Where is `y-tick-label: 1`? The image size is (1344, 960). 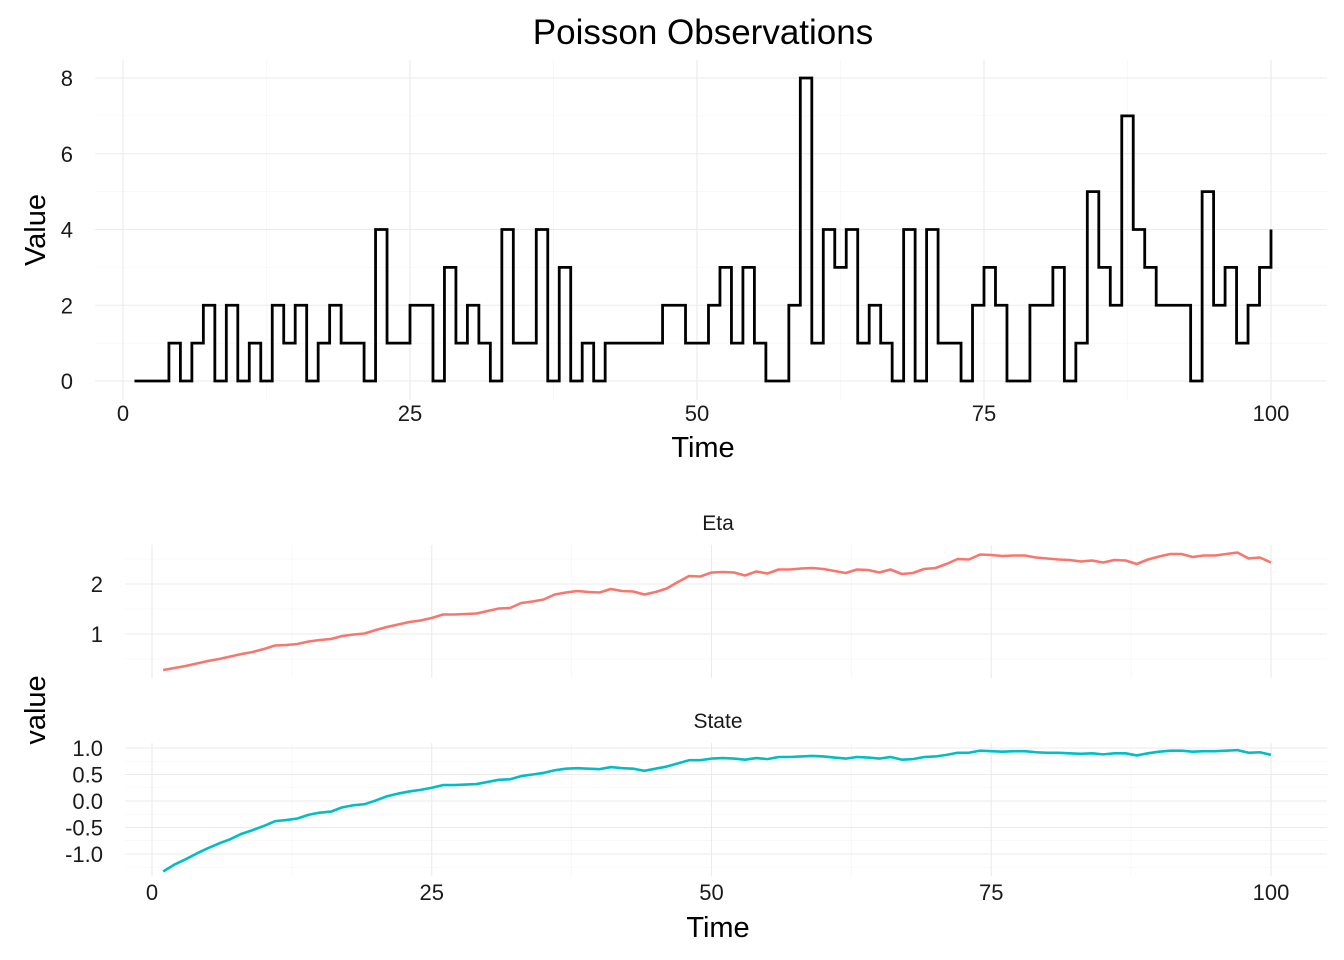
y-tick-label: 1 is located at coordinates (97, 634).